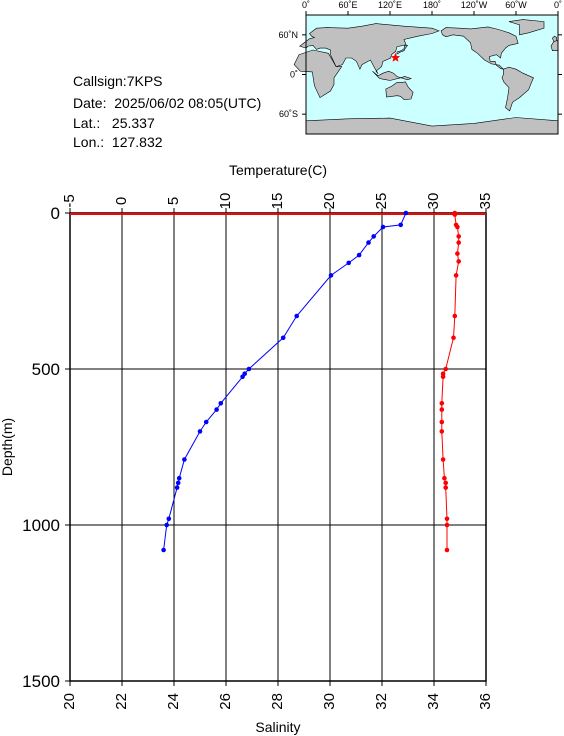  What do you see at coordinates (173, 201) in the screenshot?
I see `temperature-tick-label: 5` at bounding box center [173, 201].